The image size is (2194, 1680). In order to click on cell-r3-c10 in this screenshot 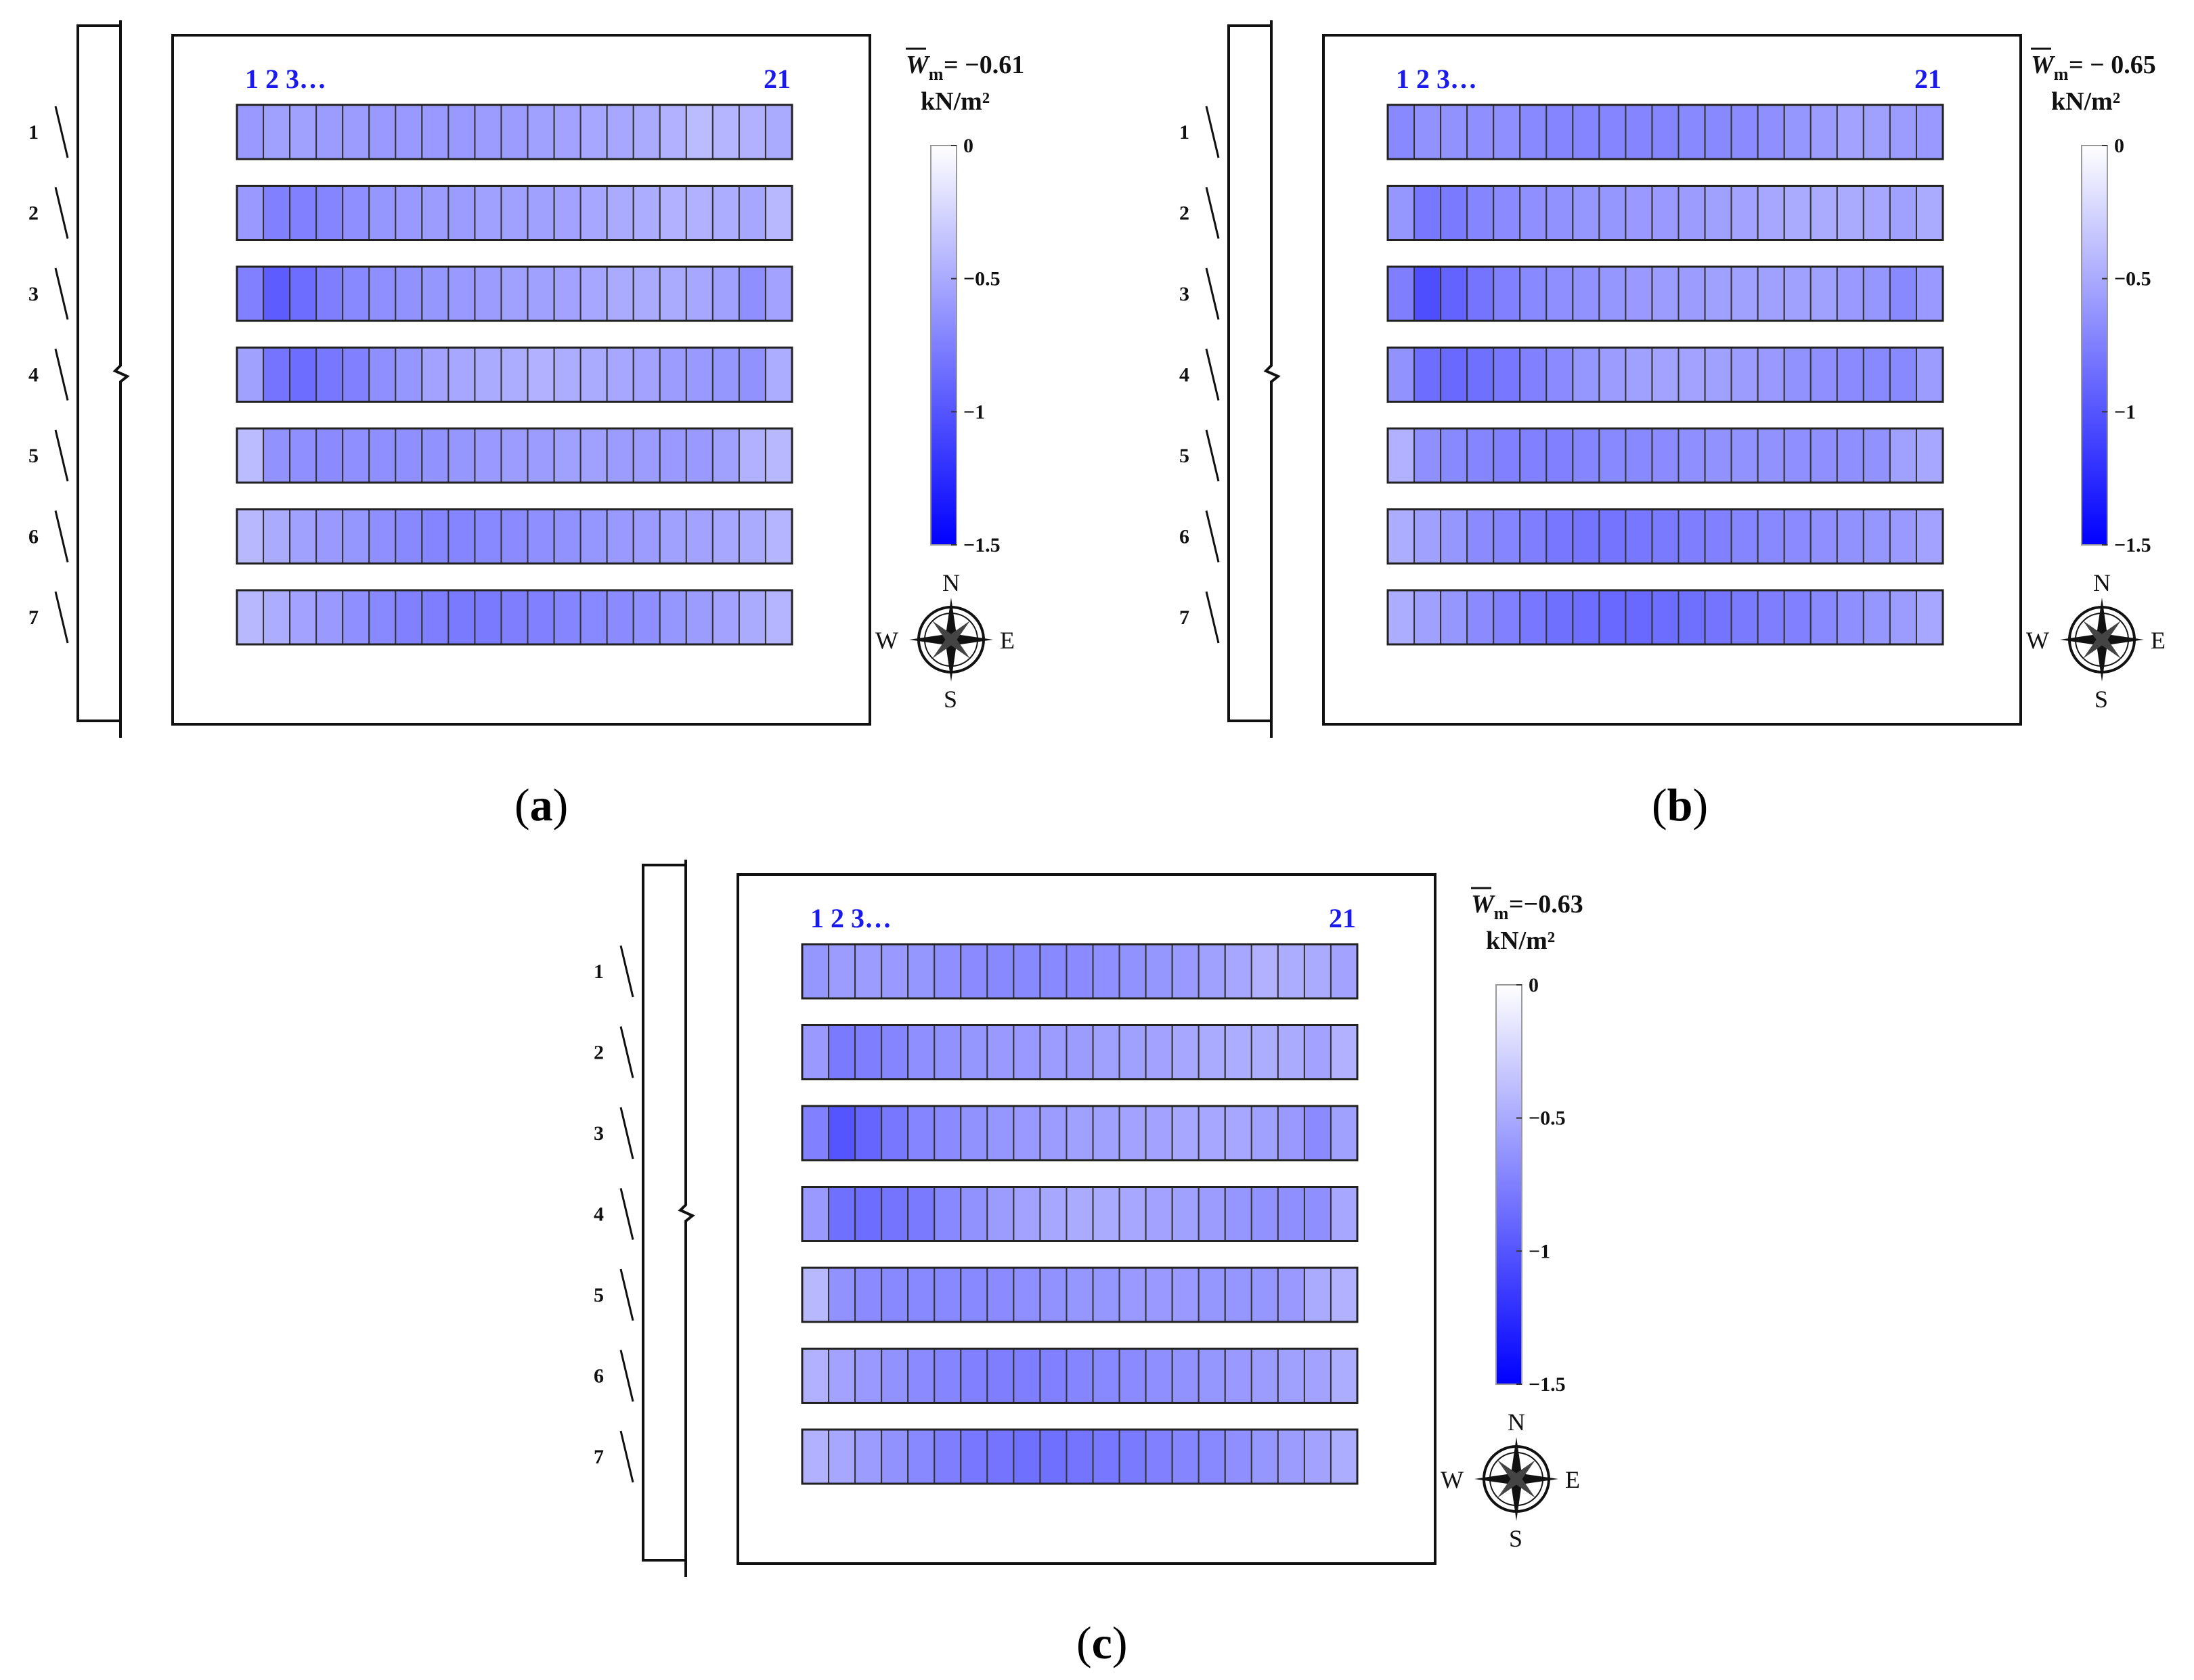, I will do `click(1639, 294)`.